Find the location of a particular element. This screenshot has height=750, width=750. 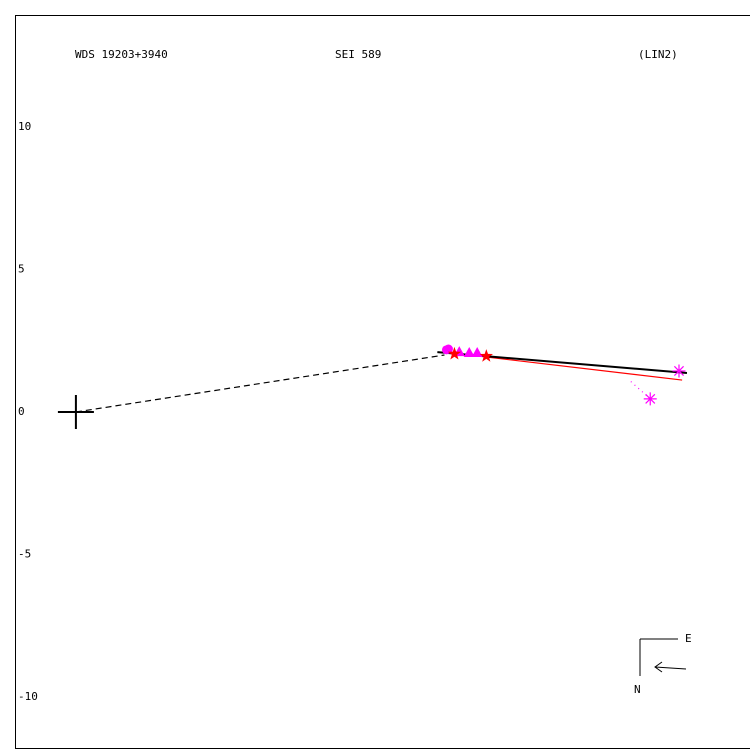

compass is located at coordinates (663, 657).